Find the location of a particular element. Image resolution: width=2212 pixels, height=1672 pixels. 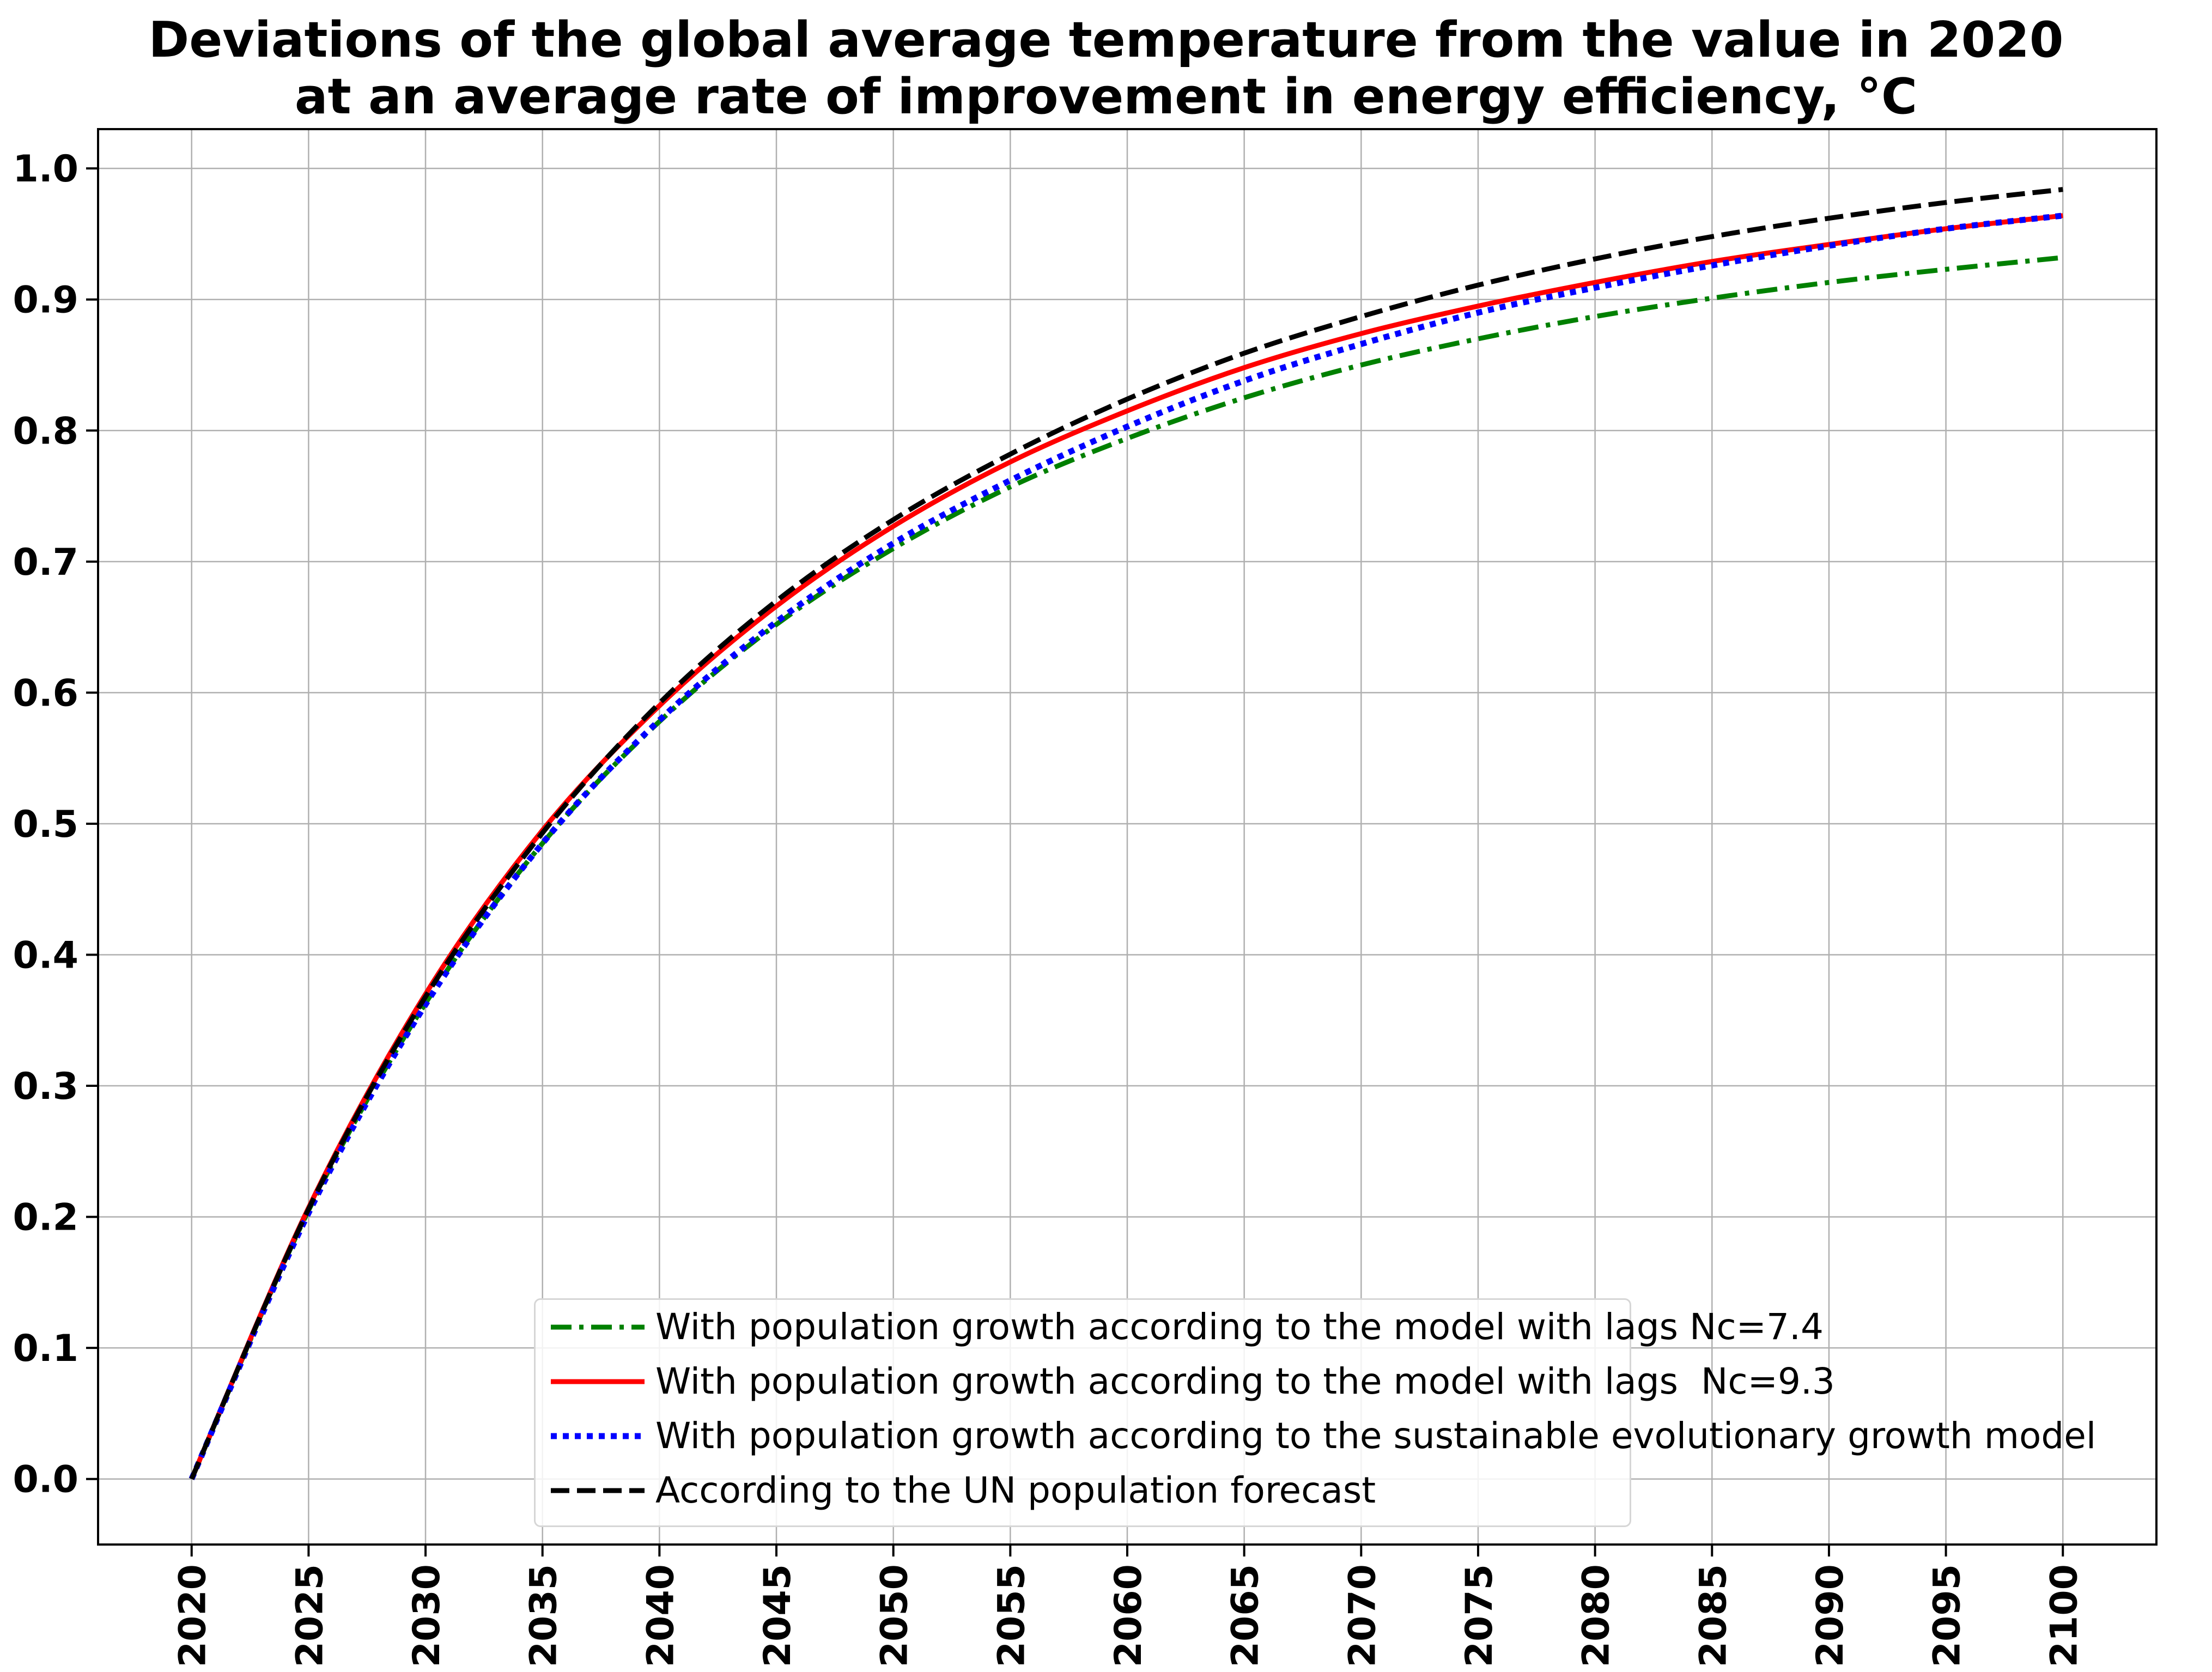

x-tick-label: 2025 is located at coordinates (309, 1615).